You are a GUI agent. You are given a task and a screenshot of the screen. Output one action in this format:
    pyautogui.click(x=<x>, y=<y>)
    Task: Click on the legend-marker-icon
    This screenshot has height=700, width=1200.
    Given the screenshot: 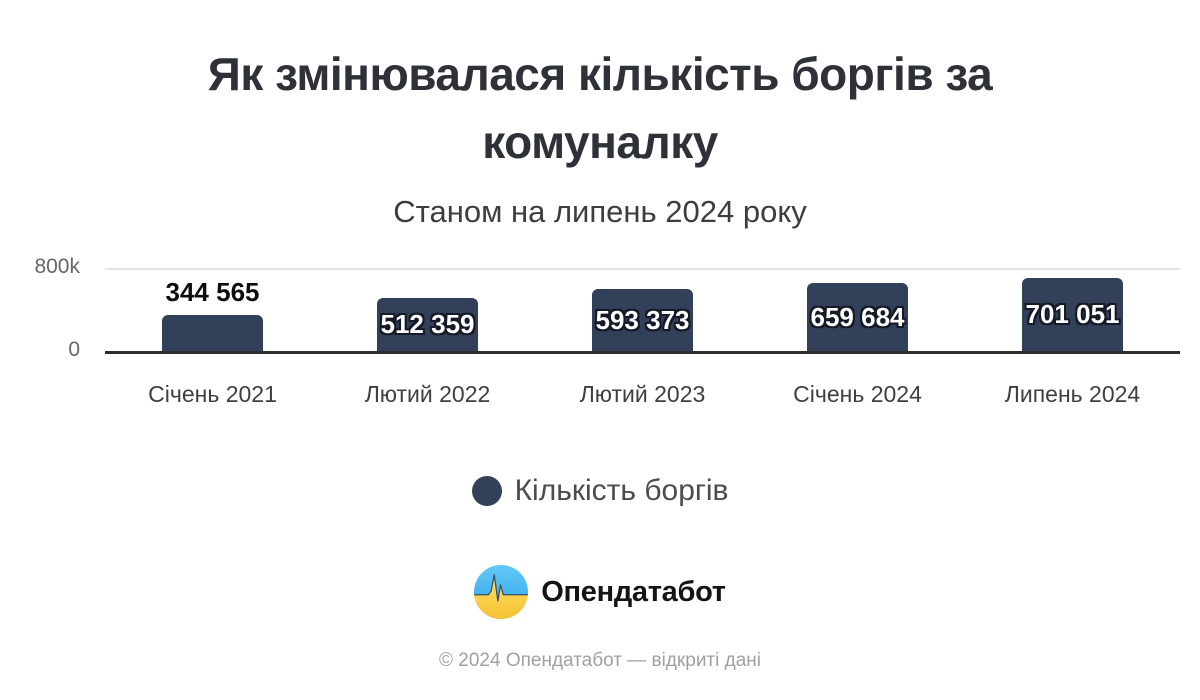 What is the action you would take?
    pyautogui.click(x=486, y=491)
    